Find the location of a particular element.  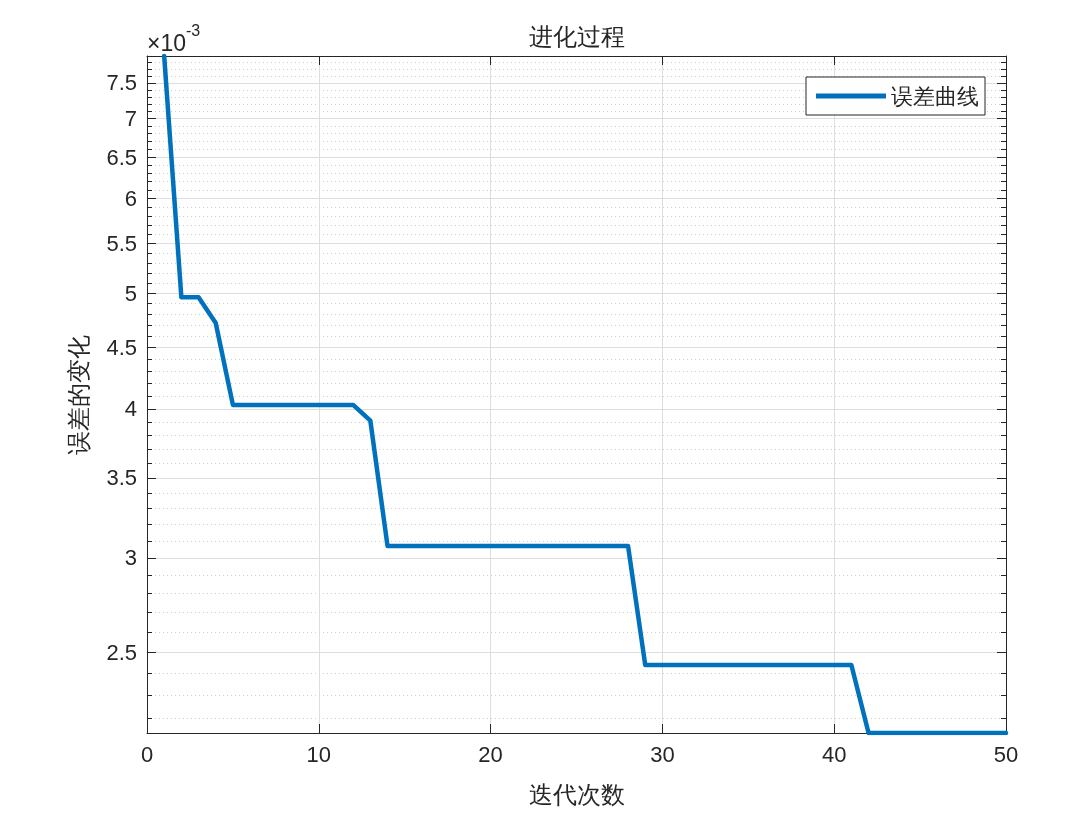

y-tick-label: 4 is located at coordinates (130, 409).